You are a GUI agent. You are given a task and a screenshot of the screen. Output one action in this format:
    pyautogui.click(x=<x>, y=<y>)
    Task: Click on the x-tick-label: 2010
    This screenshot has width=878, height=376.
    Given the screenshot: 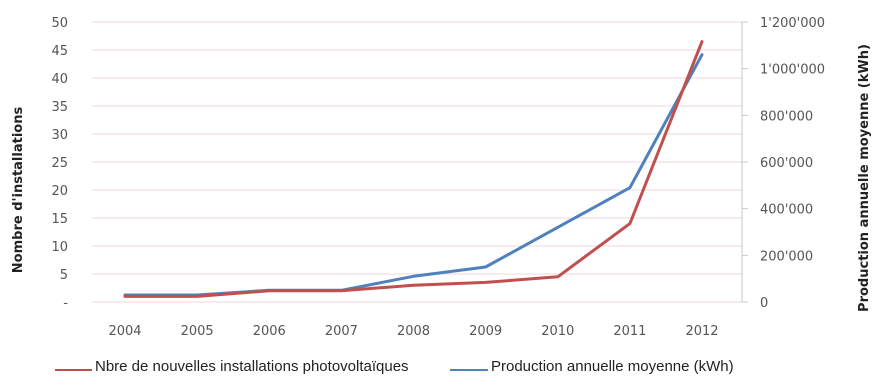 What is the action you would take?
    pyautogui.click(x=557, y=331)
    